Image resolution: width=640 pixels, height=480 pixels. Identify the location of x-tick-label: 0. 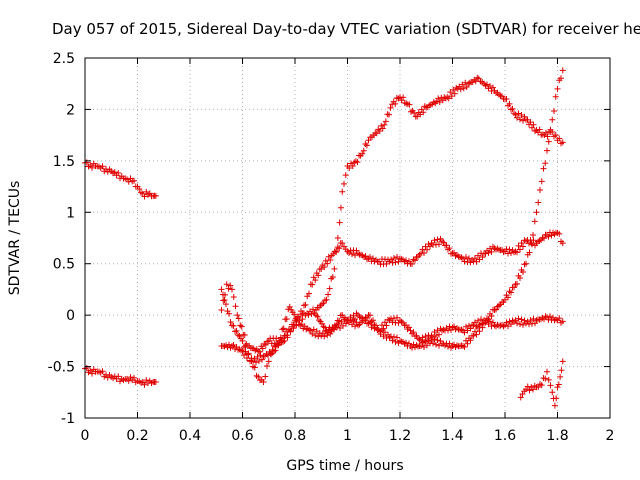
(85, 436).